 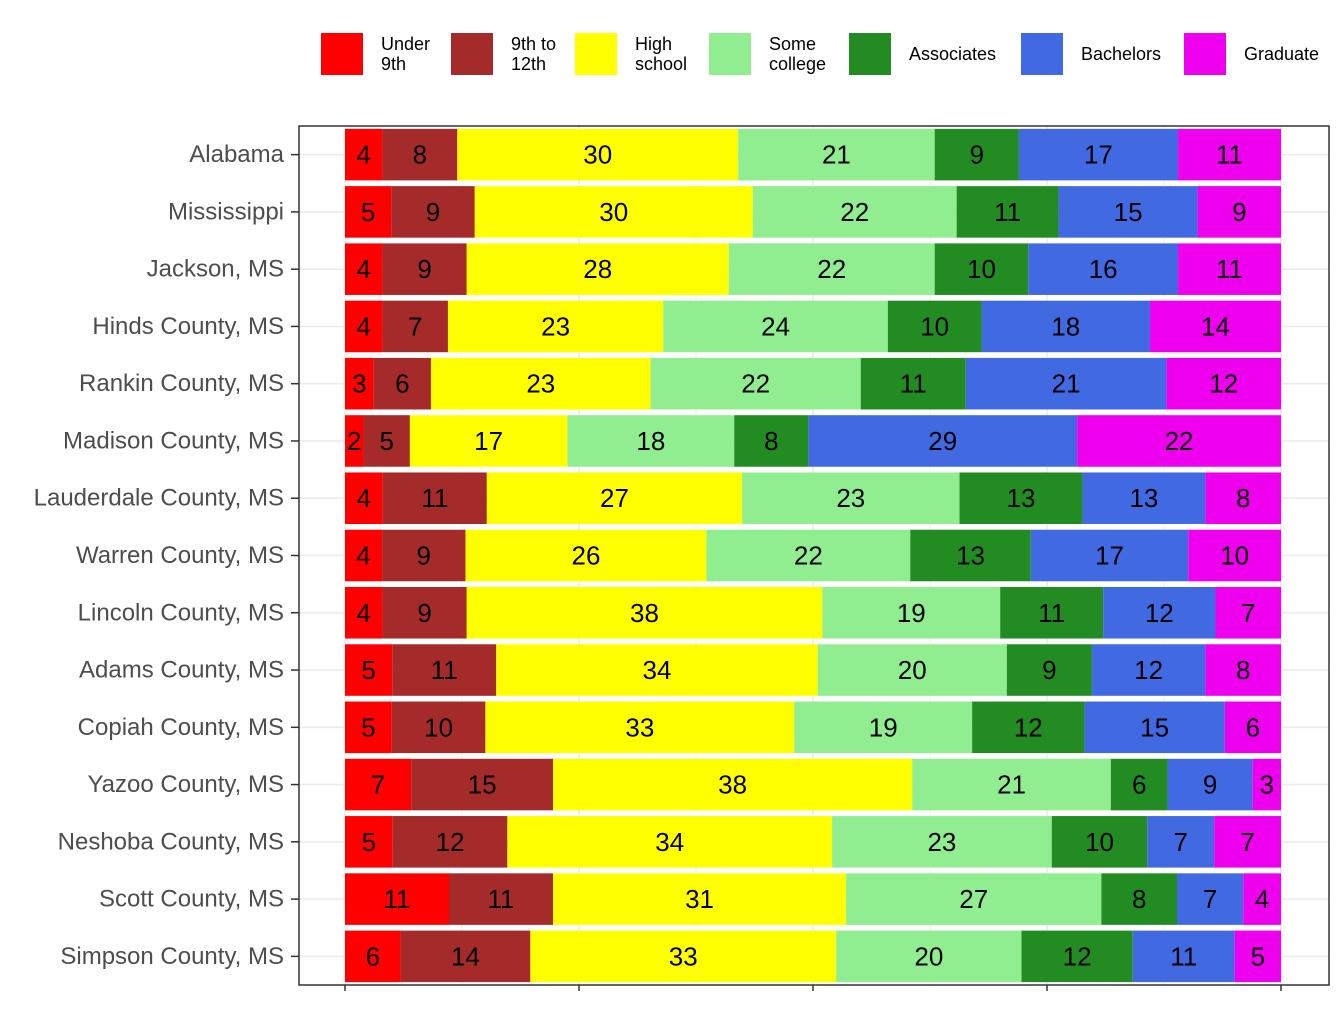 I want to click on y-tick-label: Mississippi, so click(x=226, y=211).